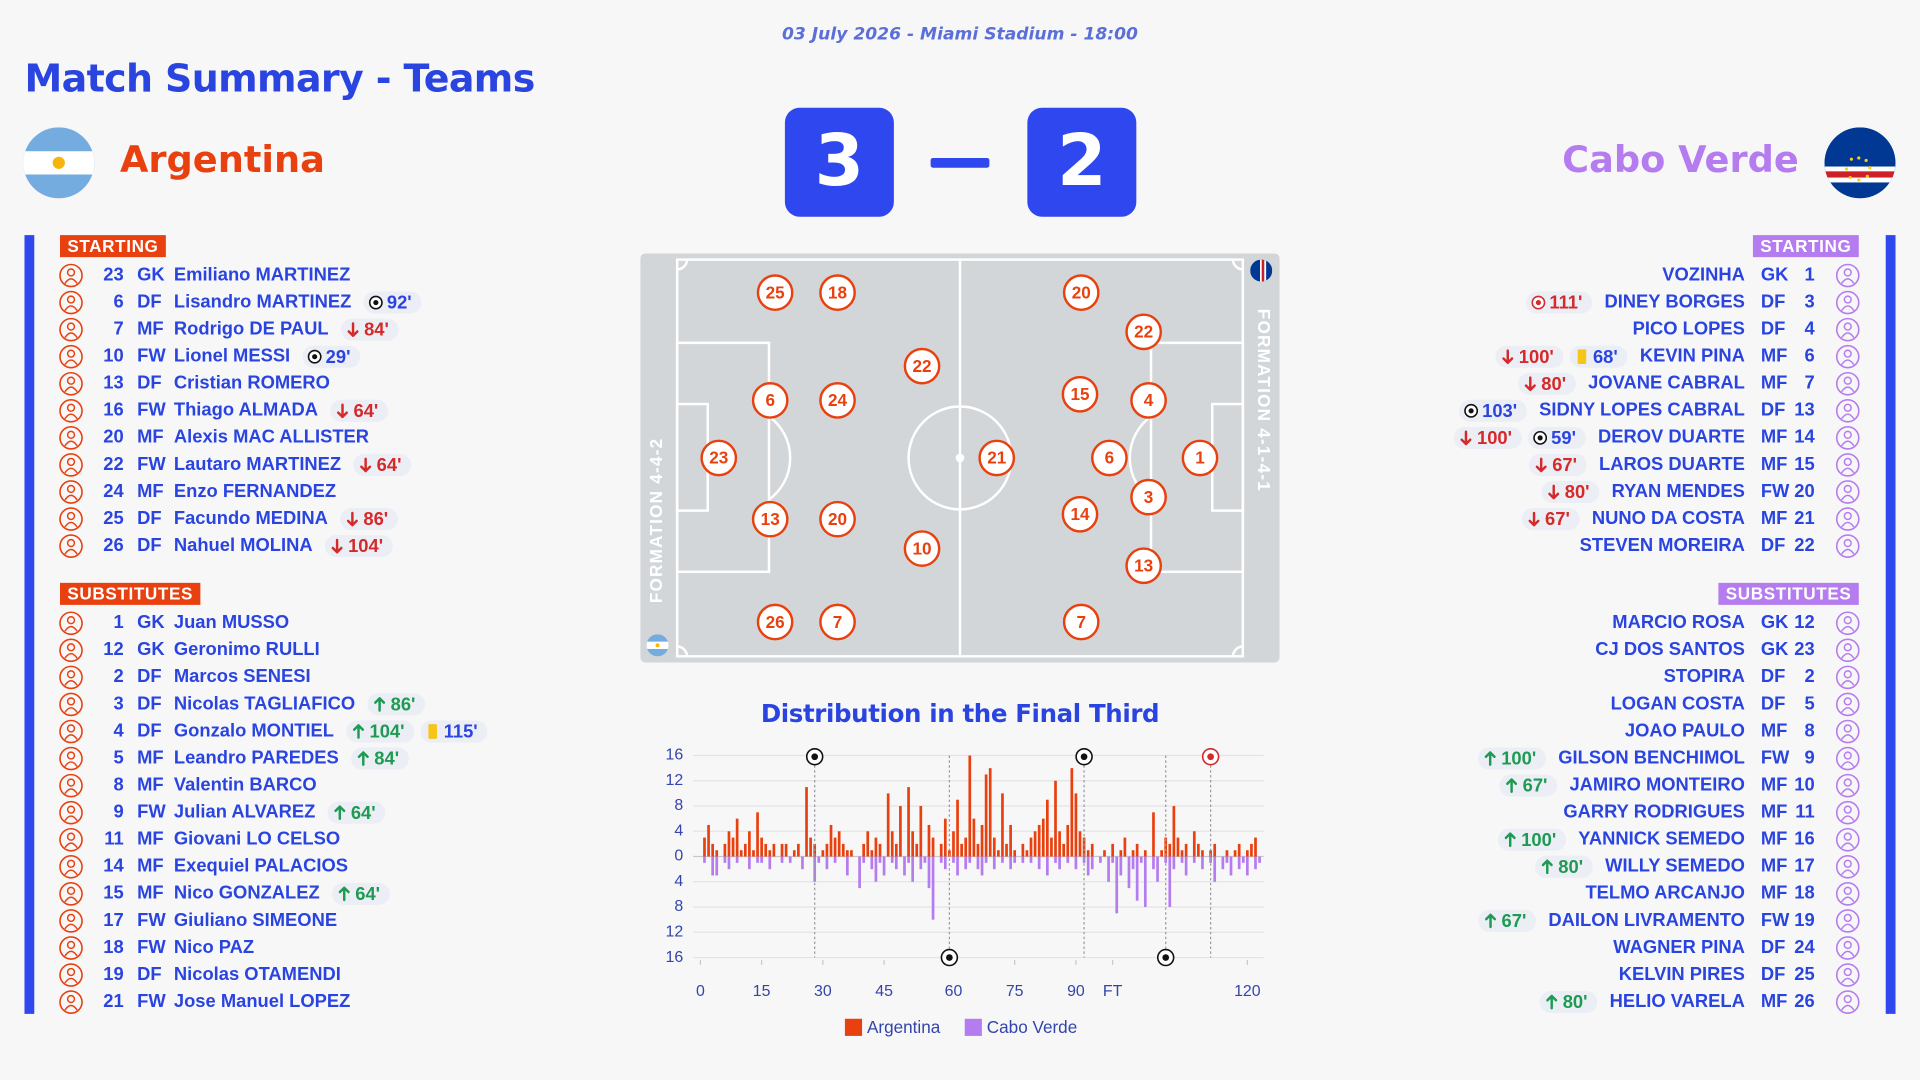  Describe the element at coordinates (1692, 355) in the screenshot. I see `player-name: KEVIN PINA` at that location.